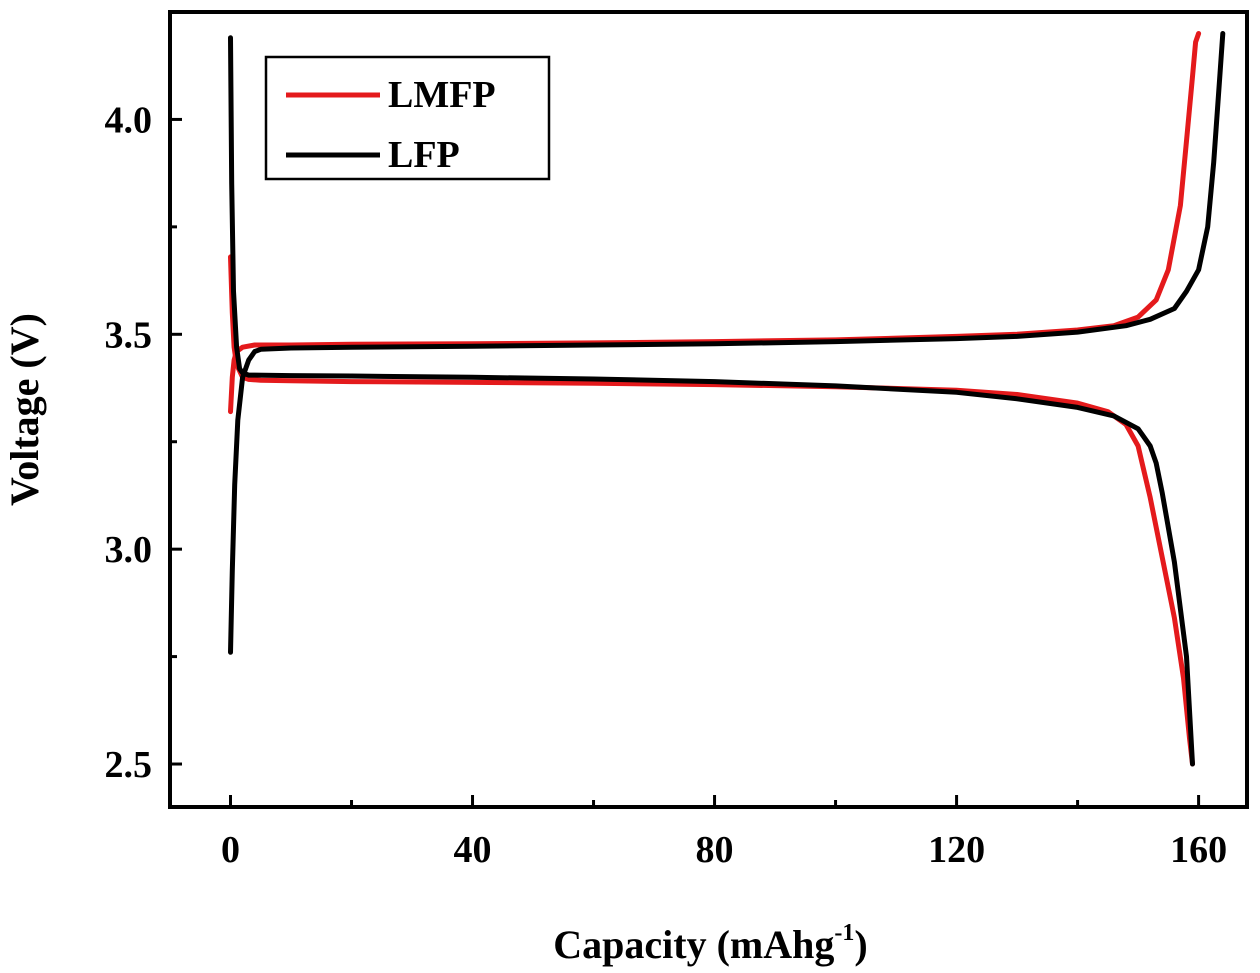 This screenshot has height=973, width=1260. Describe the element at coordinates (129, 765) in the screenshot. I see `y-tick-label: 2.5` at that location.